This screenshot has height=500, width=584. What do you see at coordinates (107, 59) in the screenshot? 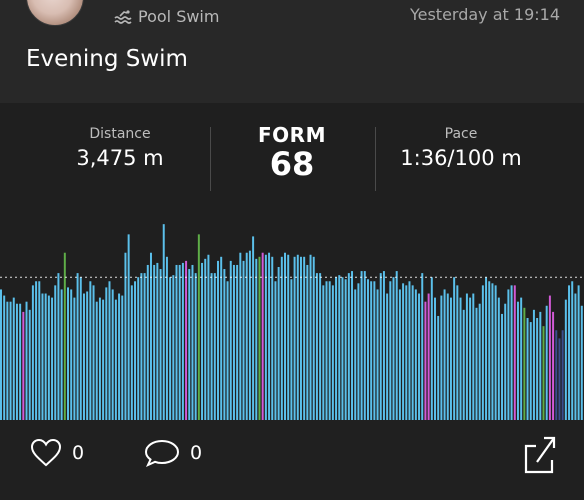
I see `activity-title: Evening Swim` at bounding box center [107, 59].